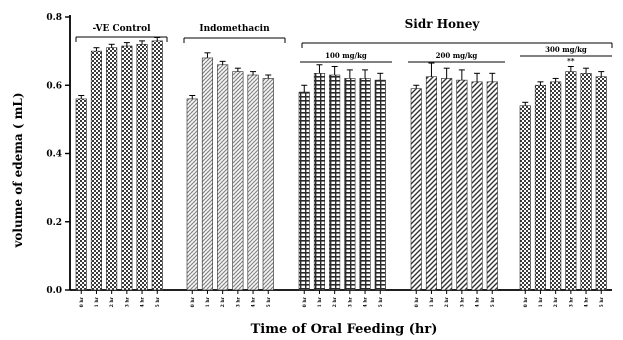 This screenshot has width=623, height=340. What do you see at coordinates (54, 223) in the screenshot?
I see `y-tick-label: 0.2` at bounding box center [54, 223].